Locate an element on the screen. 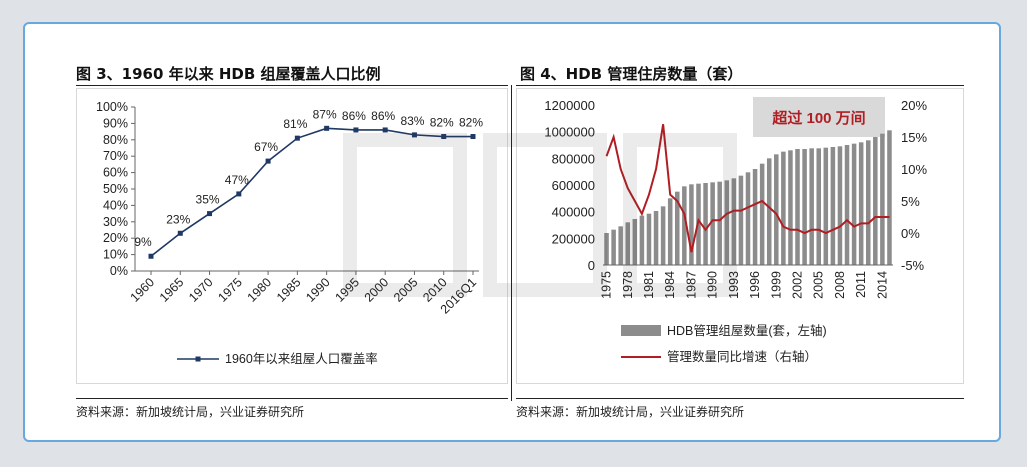 The height and width of the screenshot is (467, 1027). right-x-tick-label: 1981 is located at coordinates (649, 285).